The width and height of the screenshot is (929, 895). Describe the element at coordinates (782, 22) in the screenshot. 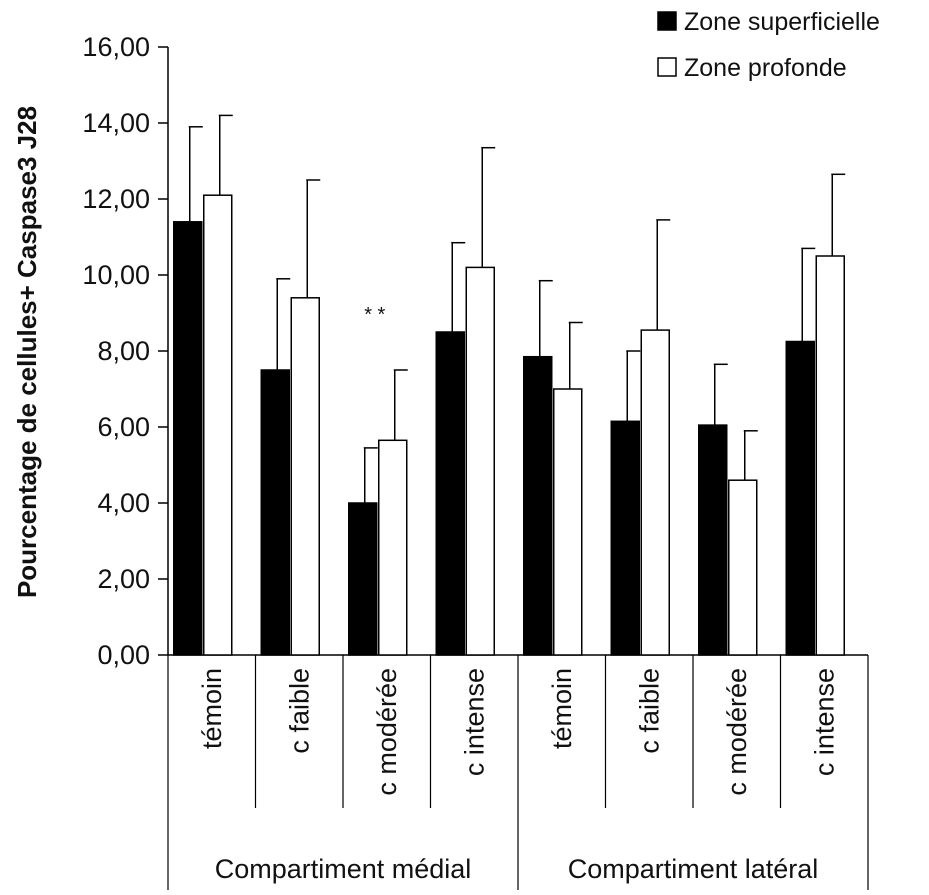

I see `legend-label: Zone superficielle` at that location.